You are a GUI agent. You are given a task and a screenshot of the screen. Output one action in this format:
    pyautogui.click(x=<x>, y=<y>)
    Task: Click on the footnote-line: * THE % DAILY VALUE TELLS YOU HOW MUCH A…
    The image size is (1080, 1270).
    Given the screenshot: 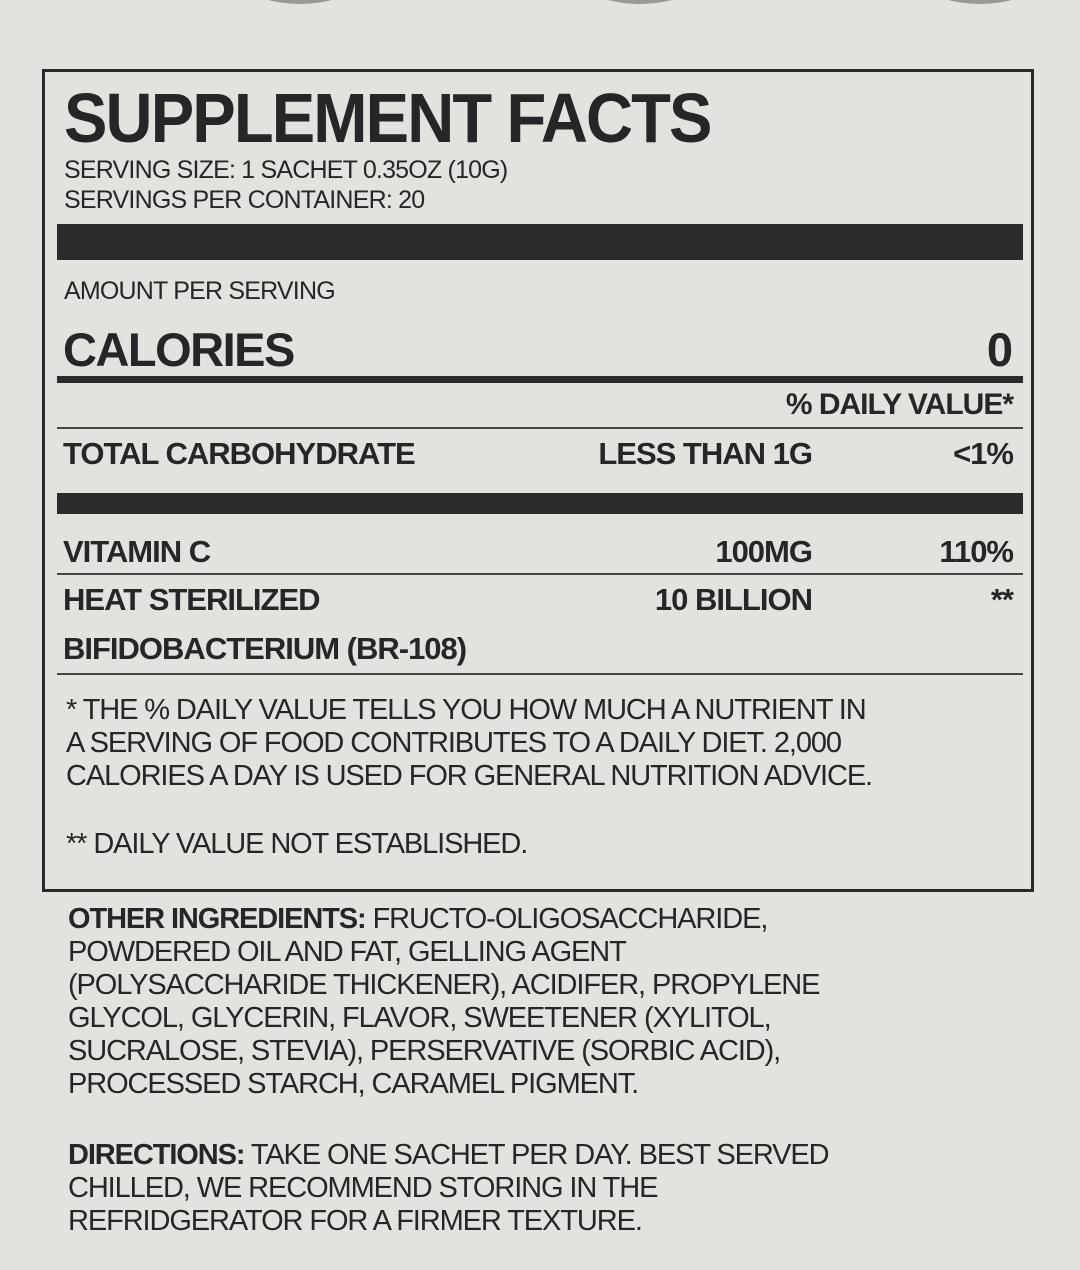 What is the action you would take?
    pyautogui.click(x=466, y=710)
    